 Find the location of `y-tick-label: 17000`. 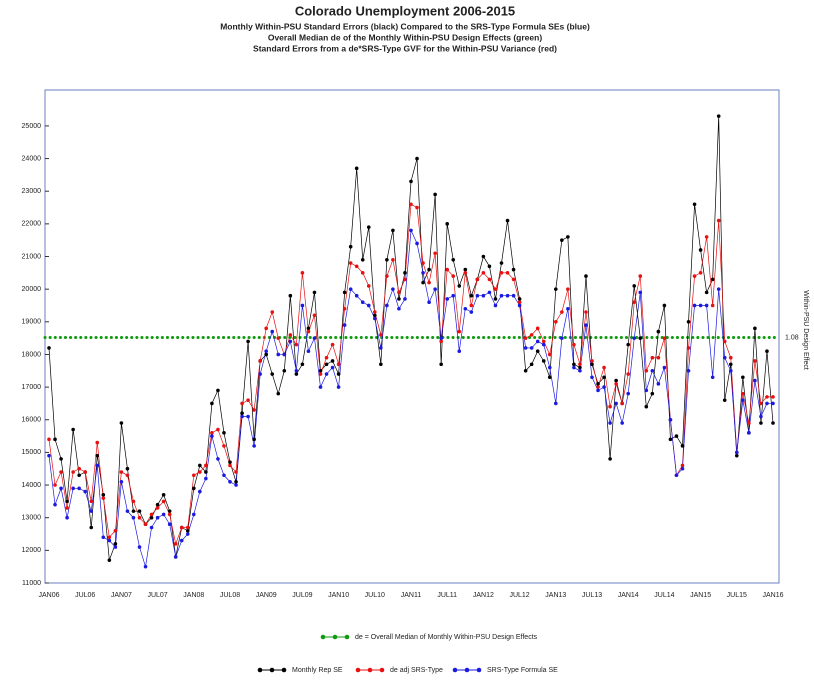

y-tick-label: 17000 is located at coordinates (32, 387).